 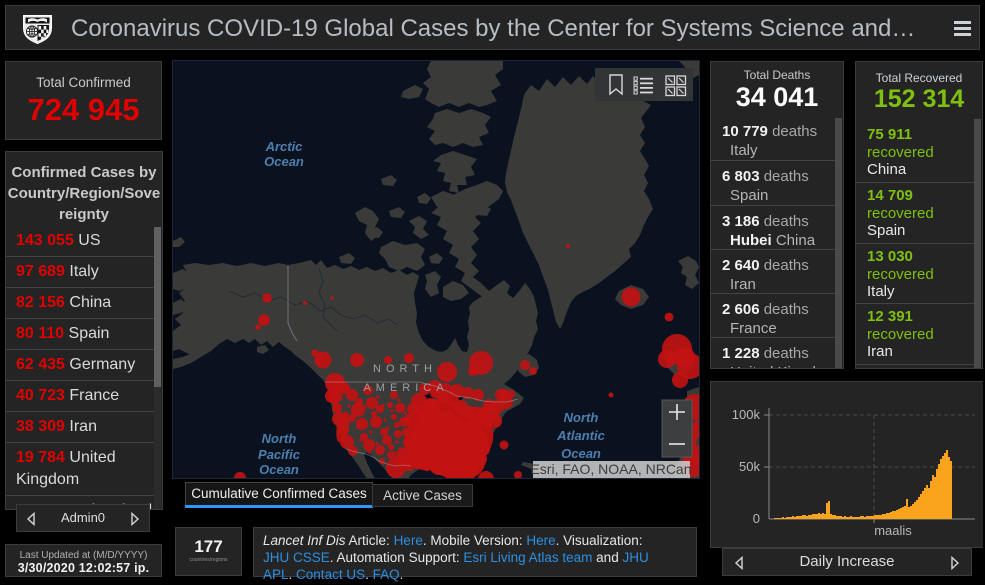 What do you see at coordinates (756, 518) in the screenshot?
I see `svg-text: 0` at bounding box center [756, 518].